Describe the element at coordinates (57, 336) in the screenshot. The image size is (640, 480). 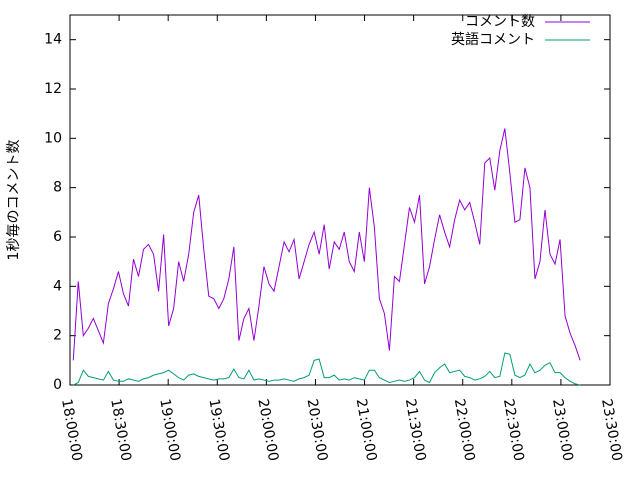
I see `y-tick-label: 2` at that location.